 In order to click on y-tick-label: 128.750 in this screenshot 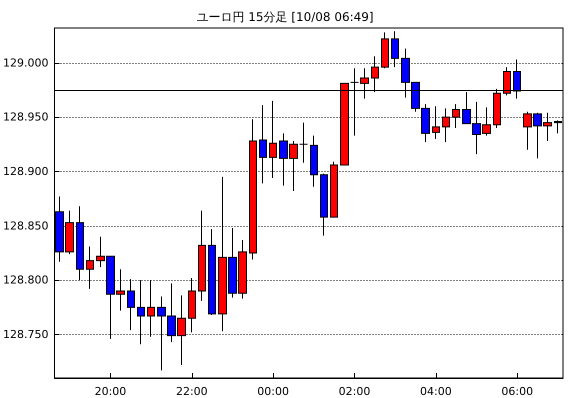, I will do `click(25, 335)`.